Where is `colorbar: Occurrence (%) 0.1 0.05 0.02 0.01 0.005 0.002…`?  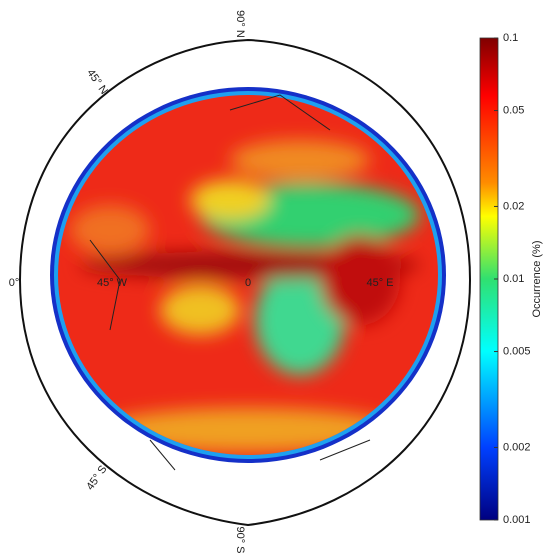
colorbar: Occurrence (%) 0.1 0.05 0.02 0.01 0.005 0.002… is located at coordinates (511, 279).